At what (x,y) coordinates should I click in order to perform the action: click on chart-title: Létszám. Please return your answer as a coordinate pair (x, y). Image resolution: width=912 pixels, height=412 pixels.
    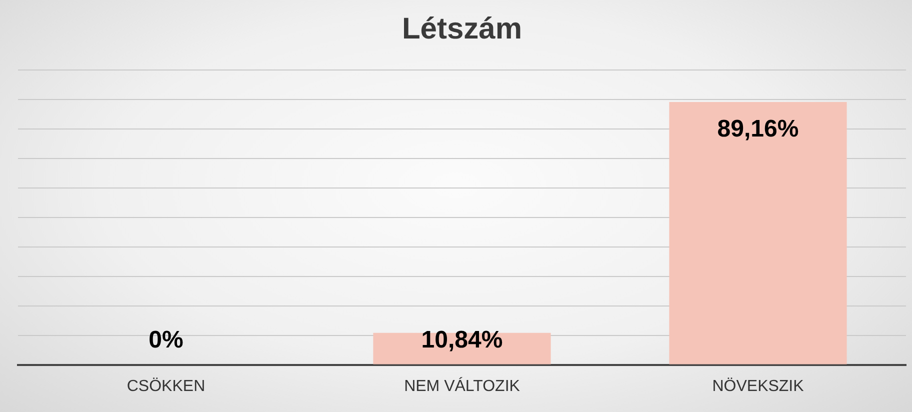
    Looking at the image, I should click on (462, 29).